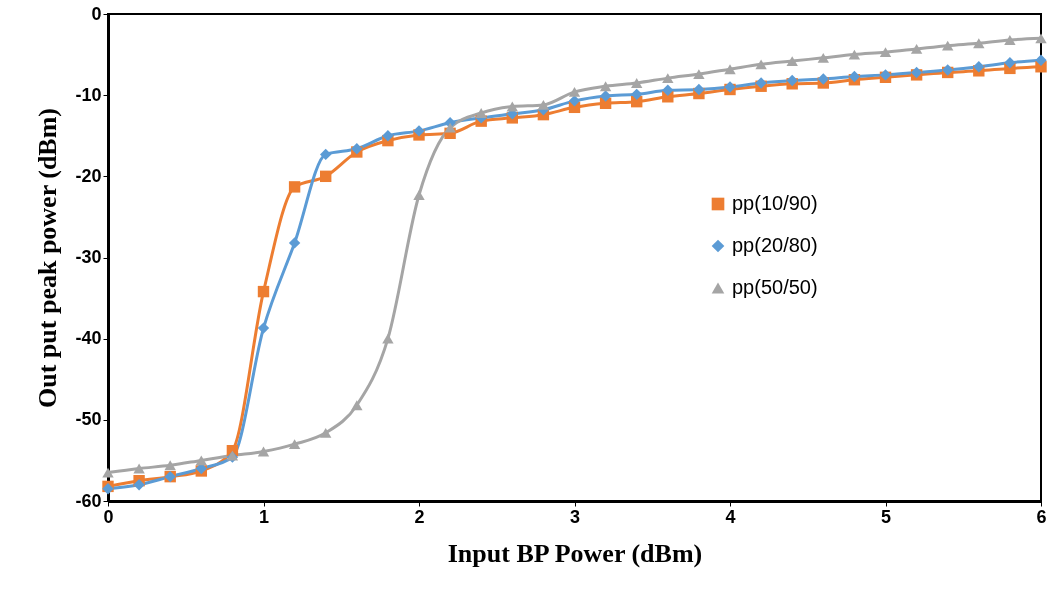  What do you see at coordinates (96, 13) in the screenshot?
I see `y-tick-label: 0` at bounding box center [96, 13].